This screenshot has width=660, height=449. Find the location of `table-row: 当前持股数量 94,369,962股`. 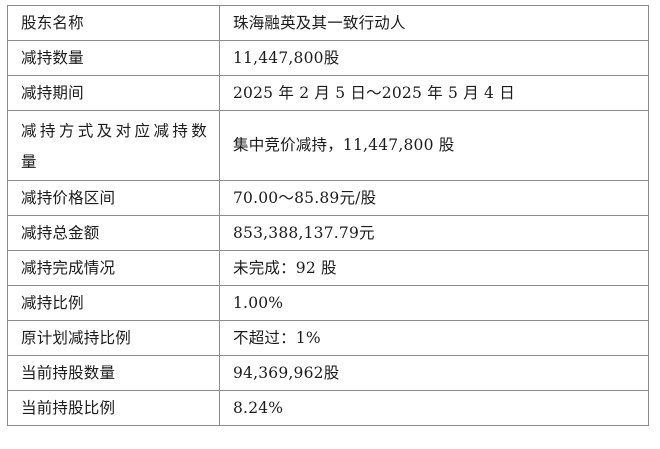

table-row: 当前持股数量 94,369,962股 is located at coordinates (328, 373).